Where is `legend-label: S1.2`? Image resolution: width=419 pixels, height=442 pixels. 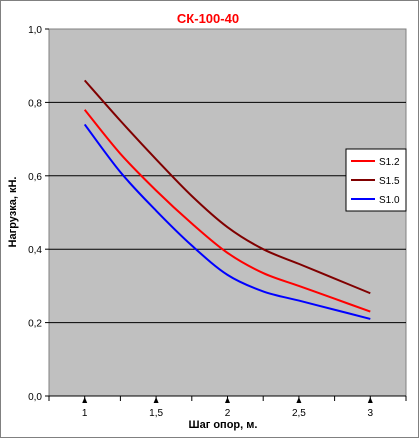 legend-label: S1.2 is located at coordinates (389, 162).